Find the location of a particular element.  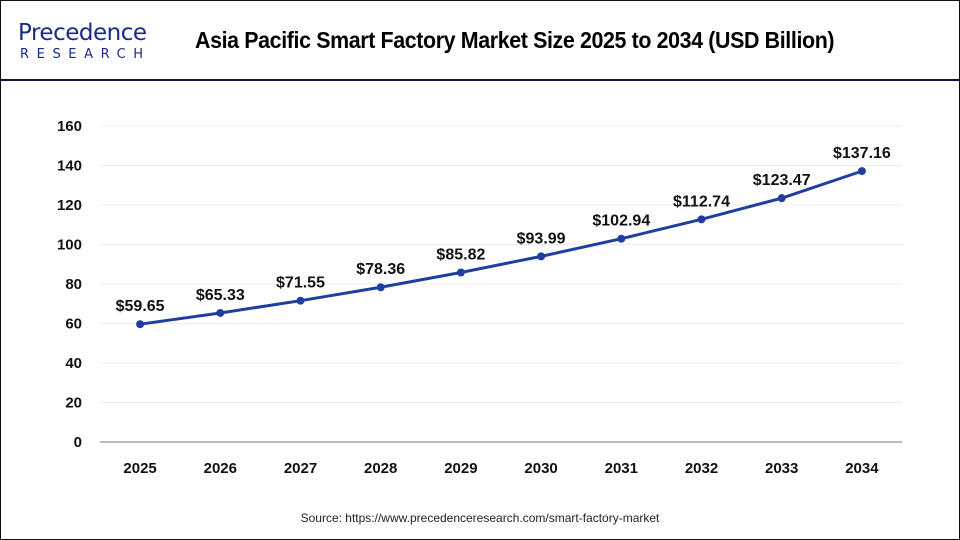

data-label: $123.47 is located at coordinates (782, 180).